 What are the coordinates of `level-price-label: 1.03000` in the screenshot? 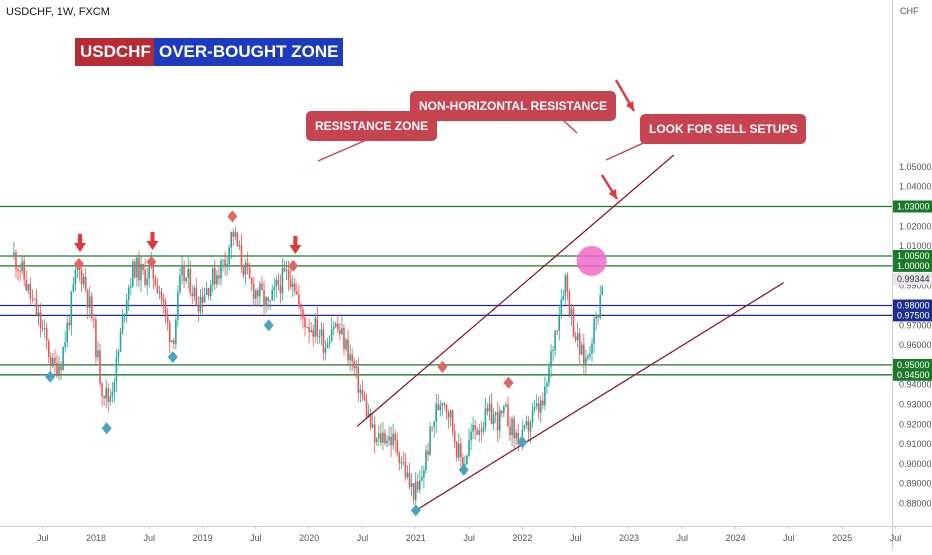 It's located at (913, 207).